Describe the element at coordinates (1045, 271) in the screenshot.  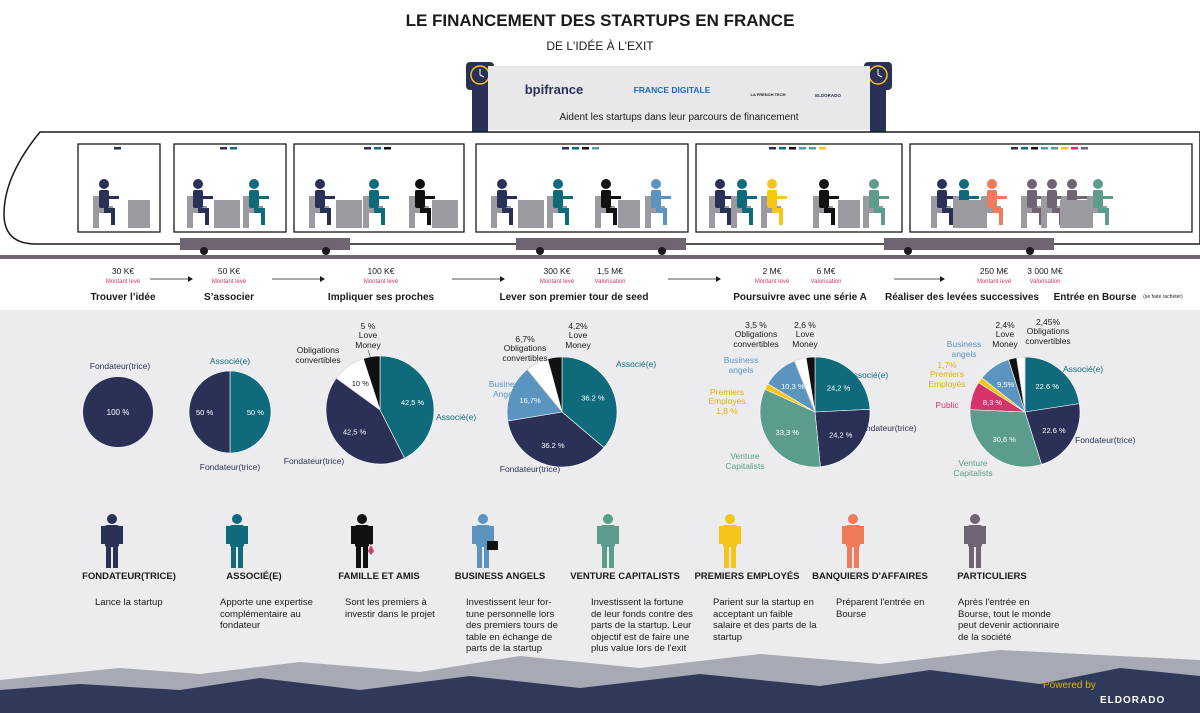
I see `amount-value: 3 000 M€` at that location.